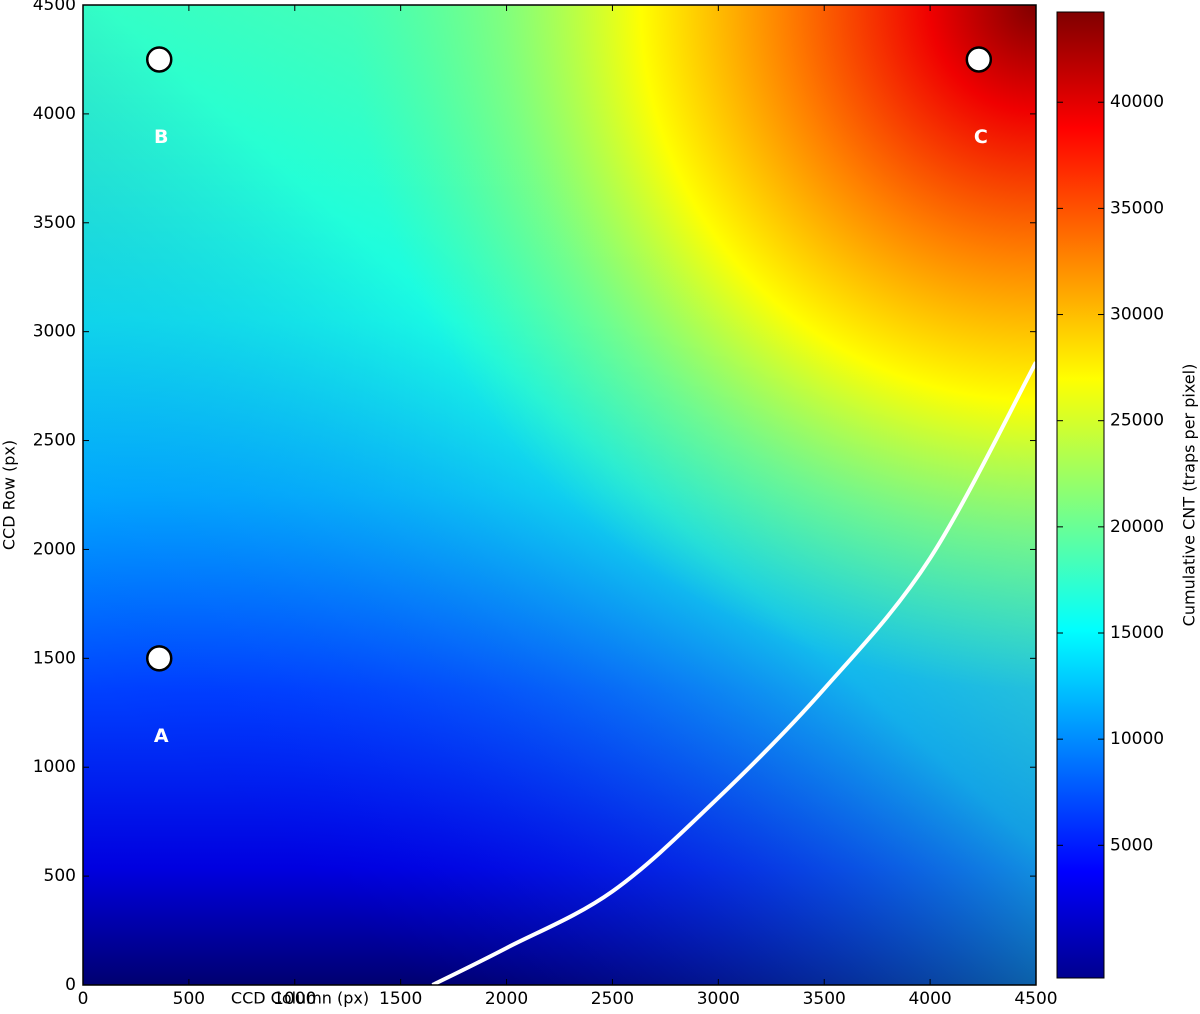 This screenshot has width=1200, height=1014. Describe the element at coordinates (70, 985) in the screenshot. I see `y-tick-label: 0` at that location.